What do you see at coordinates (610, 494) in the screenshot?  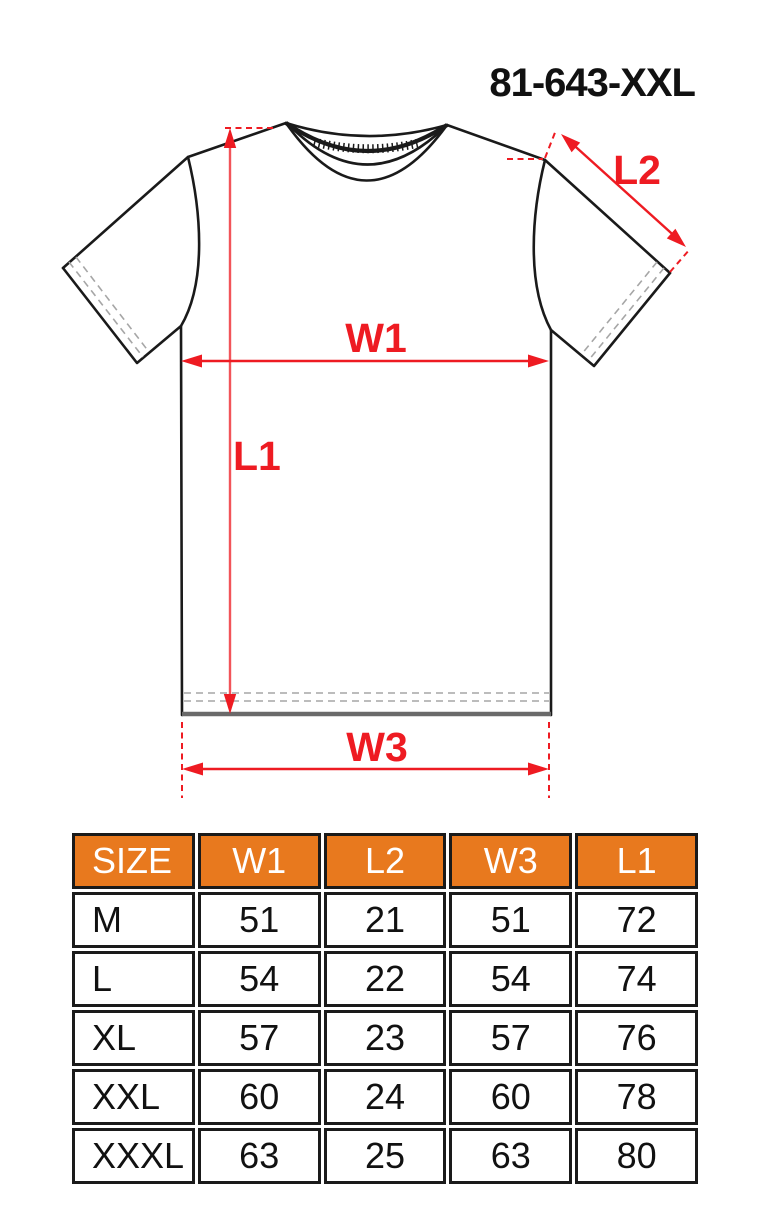 I see `right-sleeve-cuff-underarm` at bounding box center [610, 494].